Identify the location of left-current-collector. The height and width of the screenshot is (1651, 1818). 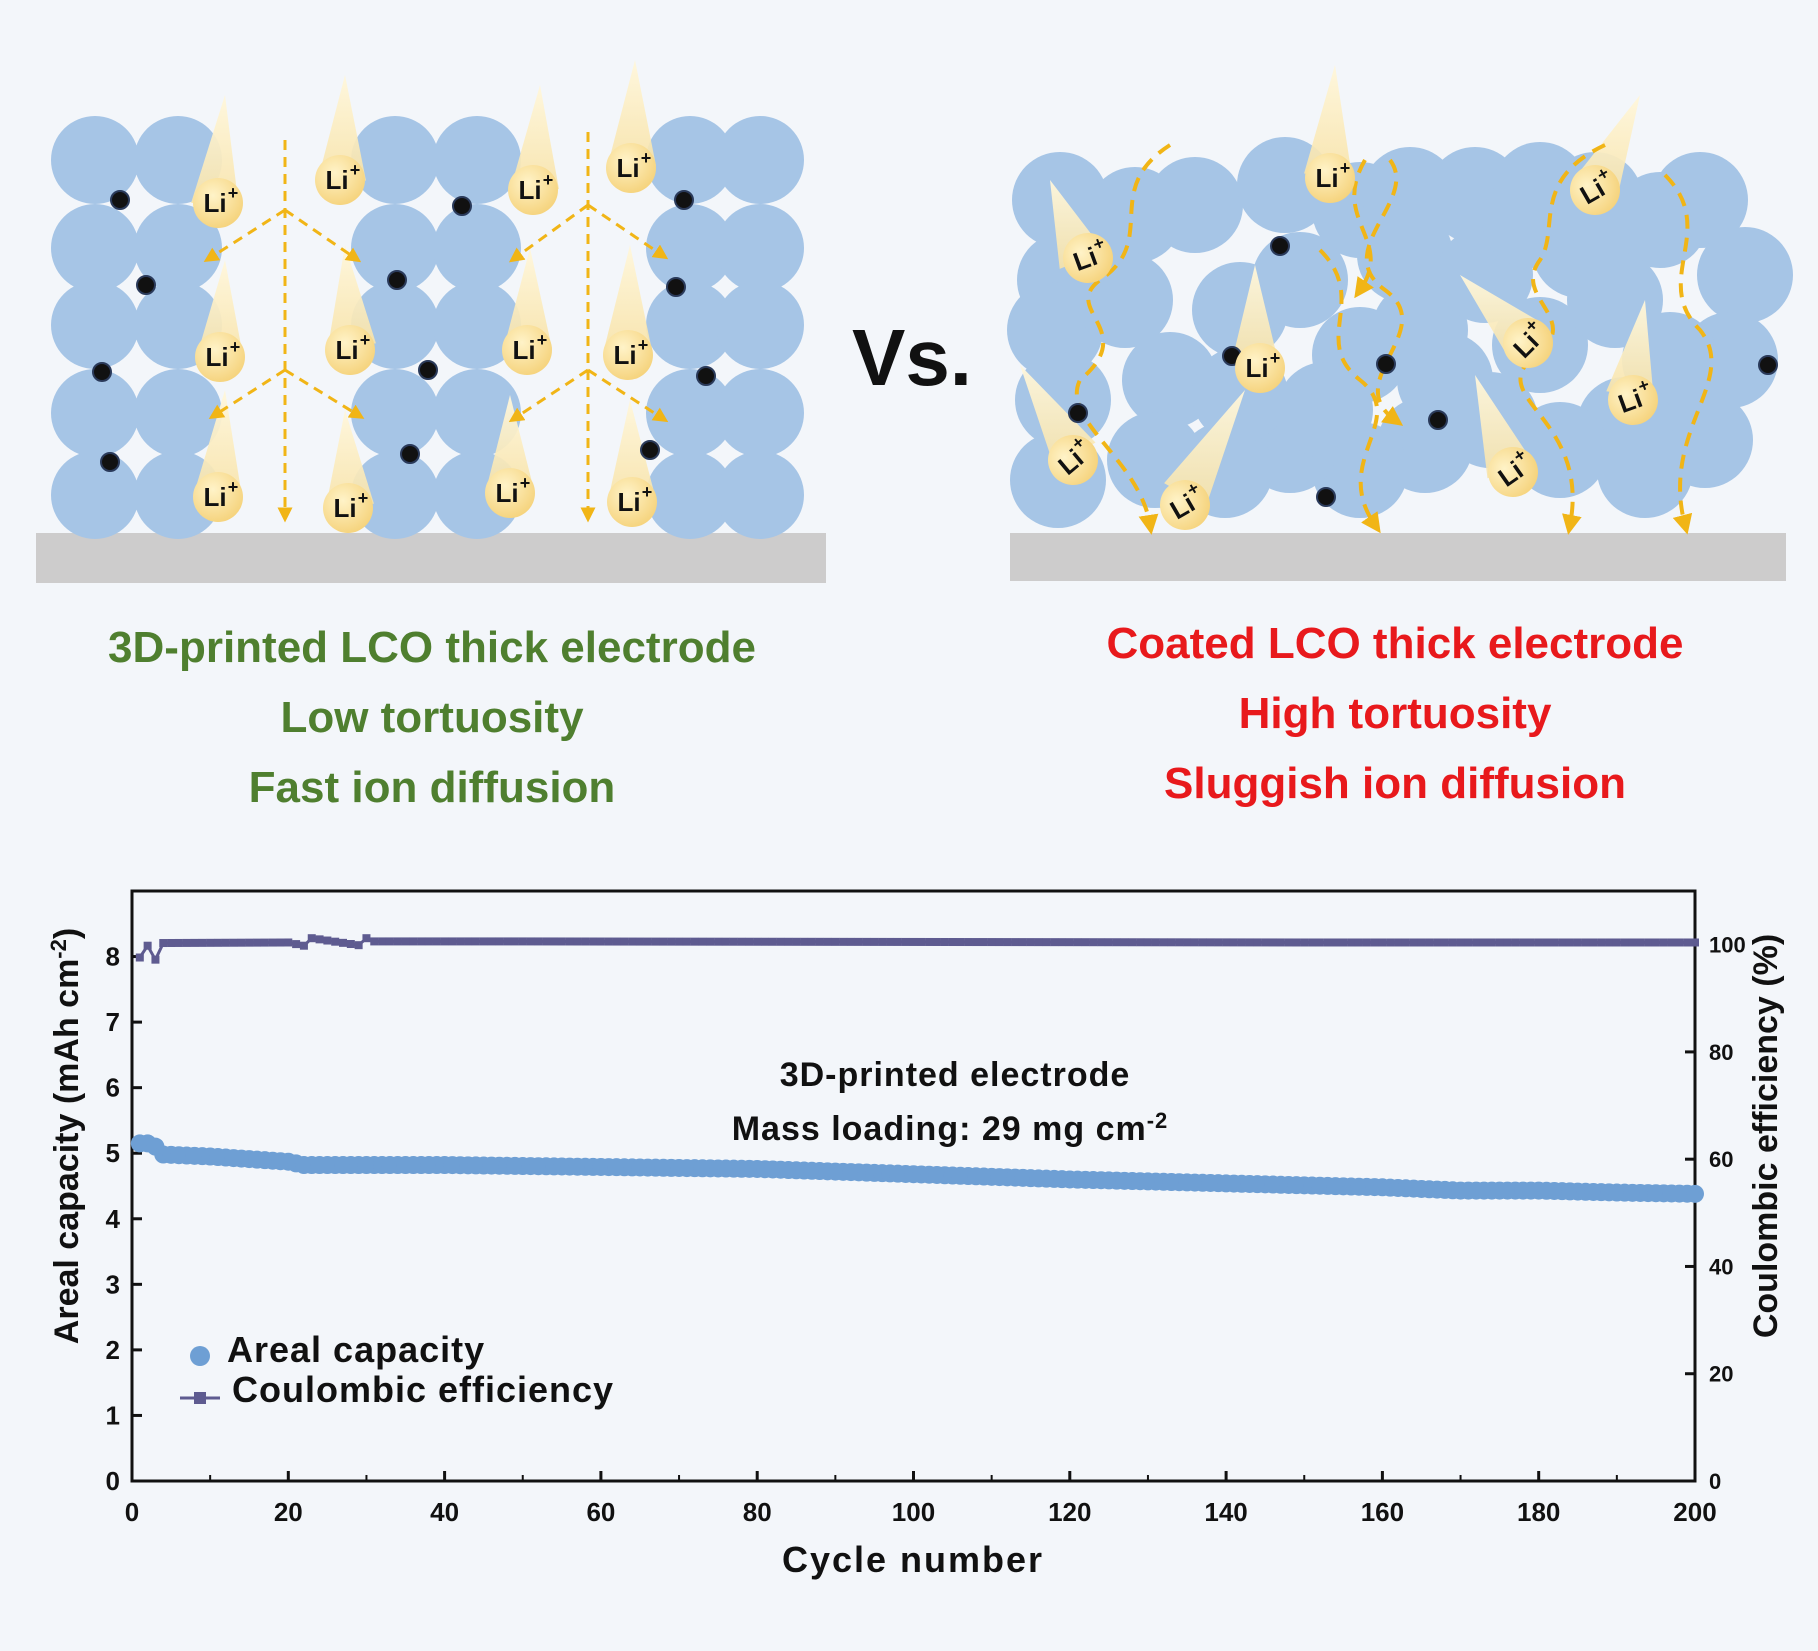
(431, 558).